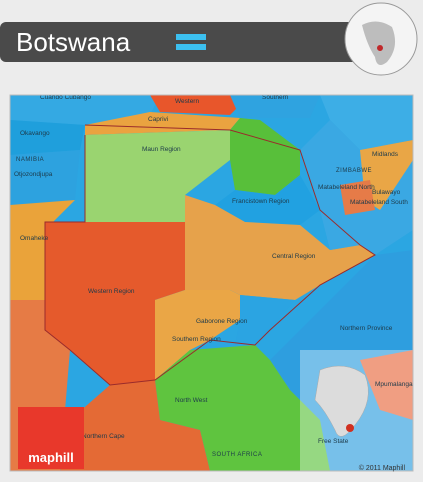  What do you see at coordinates (294, 256) in the screenshot?
I see `region-label: Central Region` at bounding box center [294, 256].